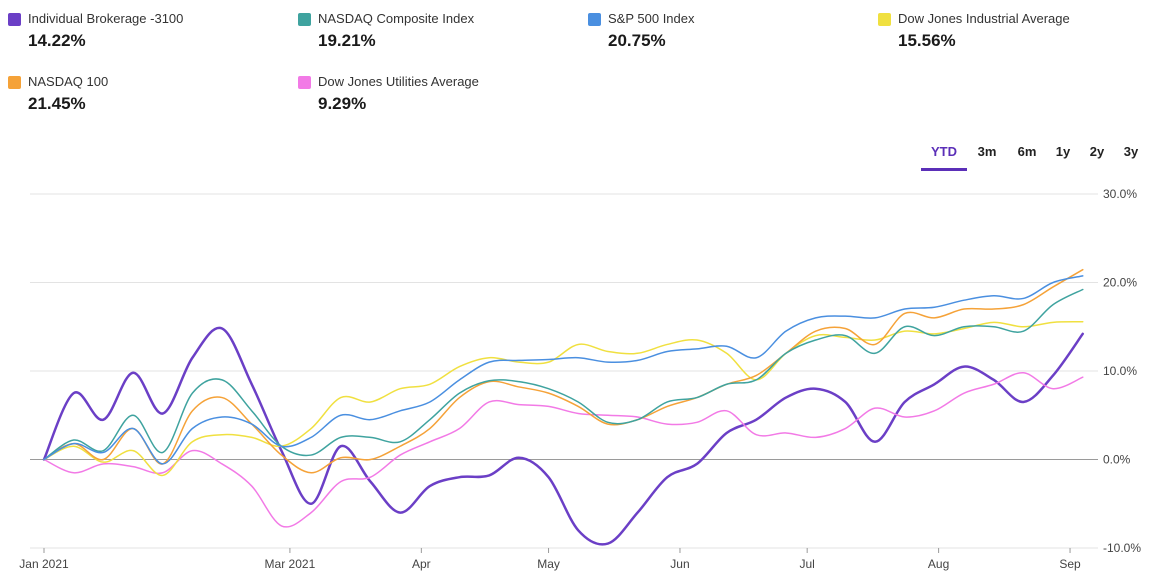 The image size is (1159, 580). I want to click on legend-value: 19.21%, so click(347, 40).